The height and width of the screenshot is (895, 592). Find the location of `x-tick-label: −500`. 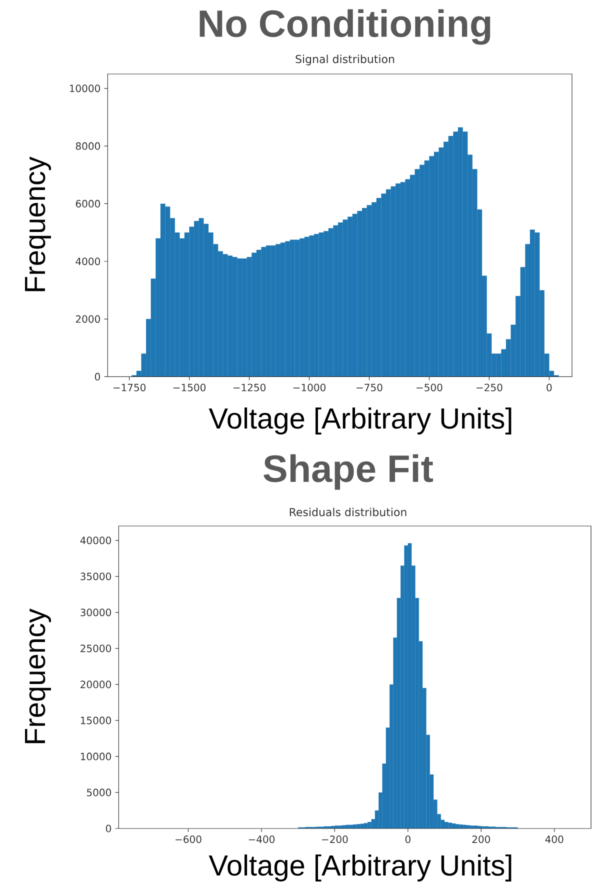

x-tick-label: −500 is located at coordinates (429, 388).